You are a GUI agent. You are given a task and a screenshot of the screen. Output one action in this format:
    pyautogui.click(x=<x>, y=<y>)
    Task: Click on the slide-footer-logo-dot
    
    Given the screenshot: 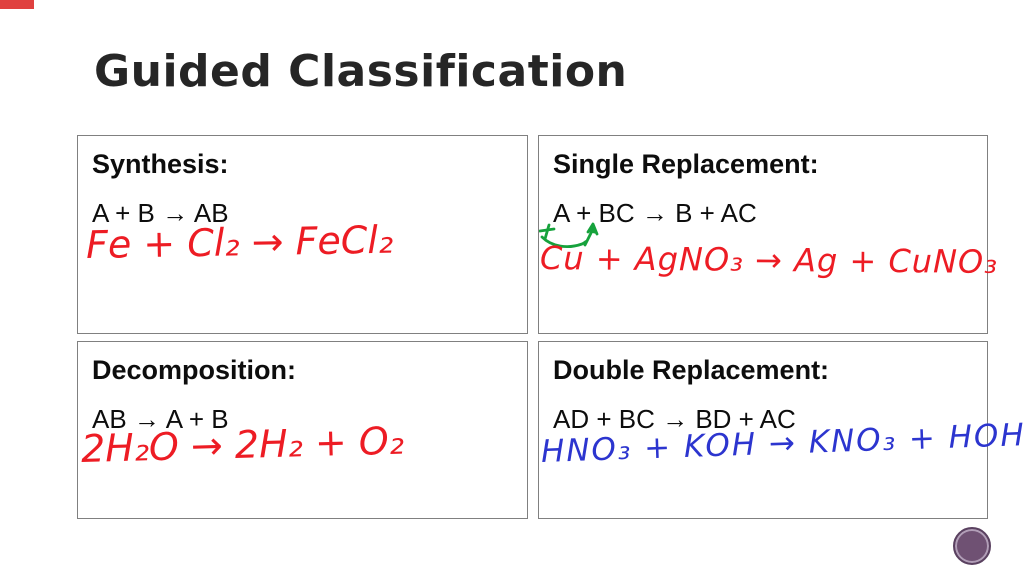 What is the action you would take?
    pyautogui.click(x=972, y=546)
    